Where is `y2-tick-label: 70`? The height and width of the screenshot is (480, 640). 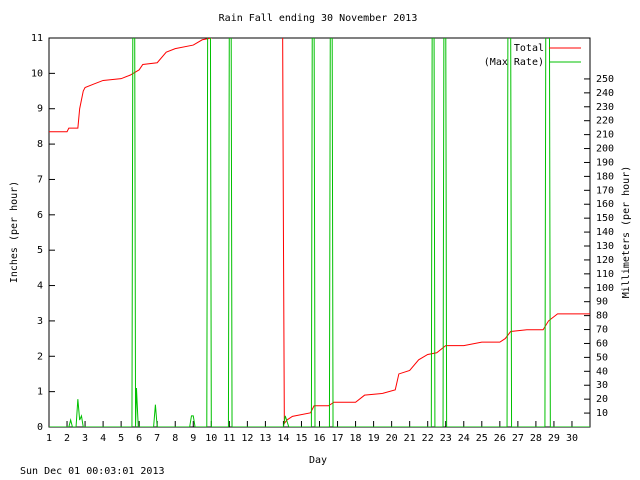 y2-tick-label: 70 is located at coordinates (602, 330).